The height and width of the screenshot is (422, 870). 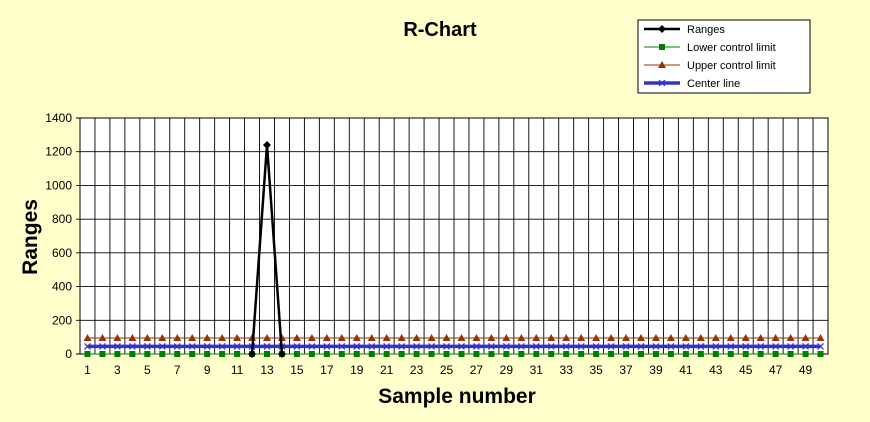 What do you see at coordinates (147, 370) in the screenshot?
I see `x-tick-label: 5` at bounding box center [147, 370].